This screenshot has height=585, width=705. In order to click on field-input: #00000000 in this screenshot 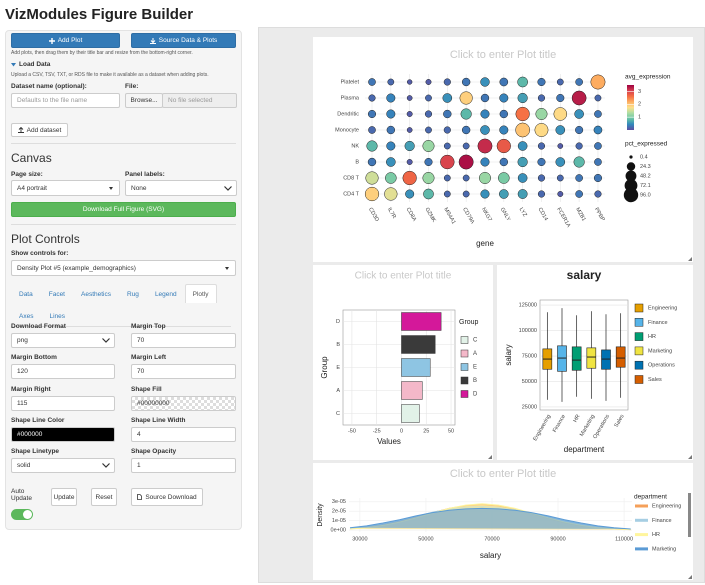, I will do `click(183, 403)`.